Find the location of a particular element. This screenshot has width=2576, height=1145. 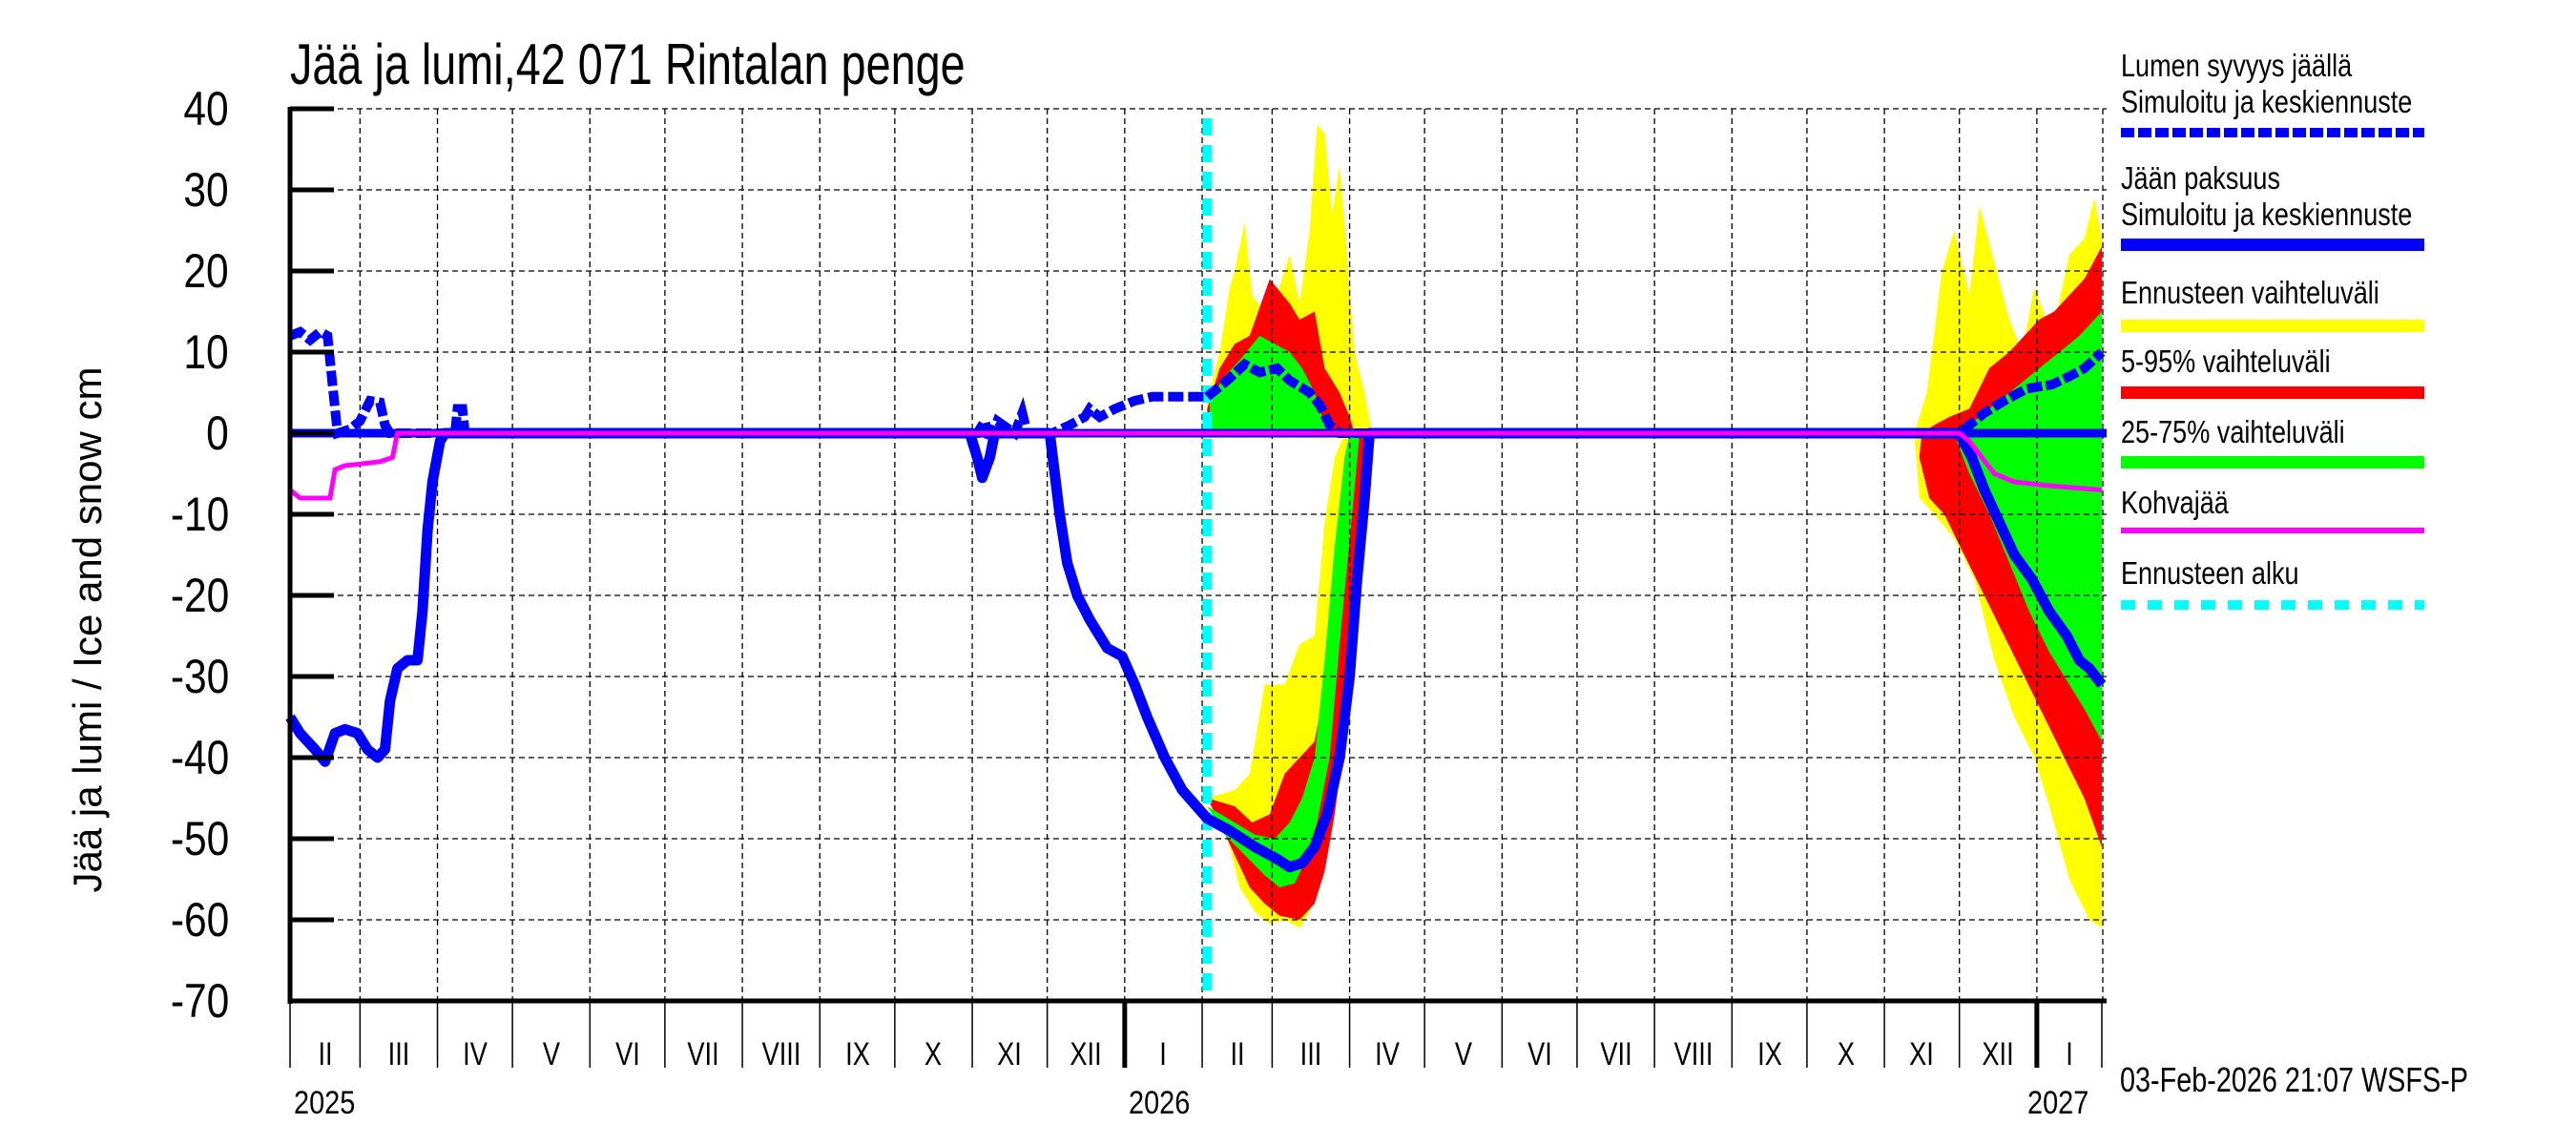

legend-item-25-75-range: 25-75% vaihteluväli is located at coordinates (2345, 441).